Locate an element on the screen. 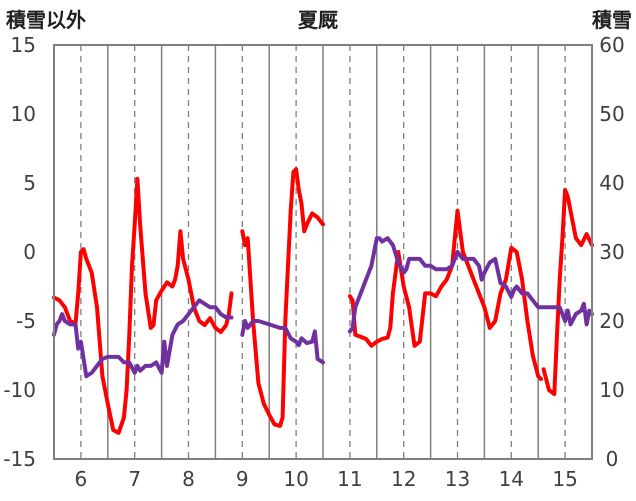 This screenshot has height=501, width=636. x-tick-label: 13 is located at coordinates (457, 479).